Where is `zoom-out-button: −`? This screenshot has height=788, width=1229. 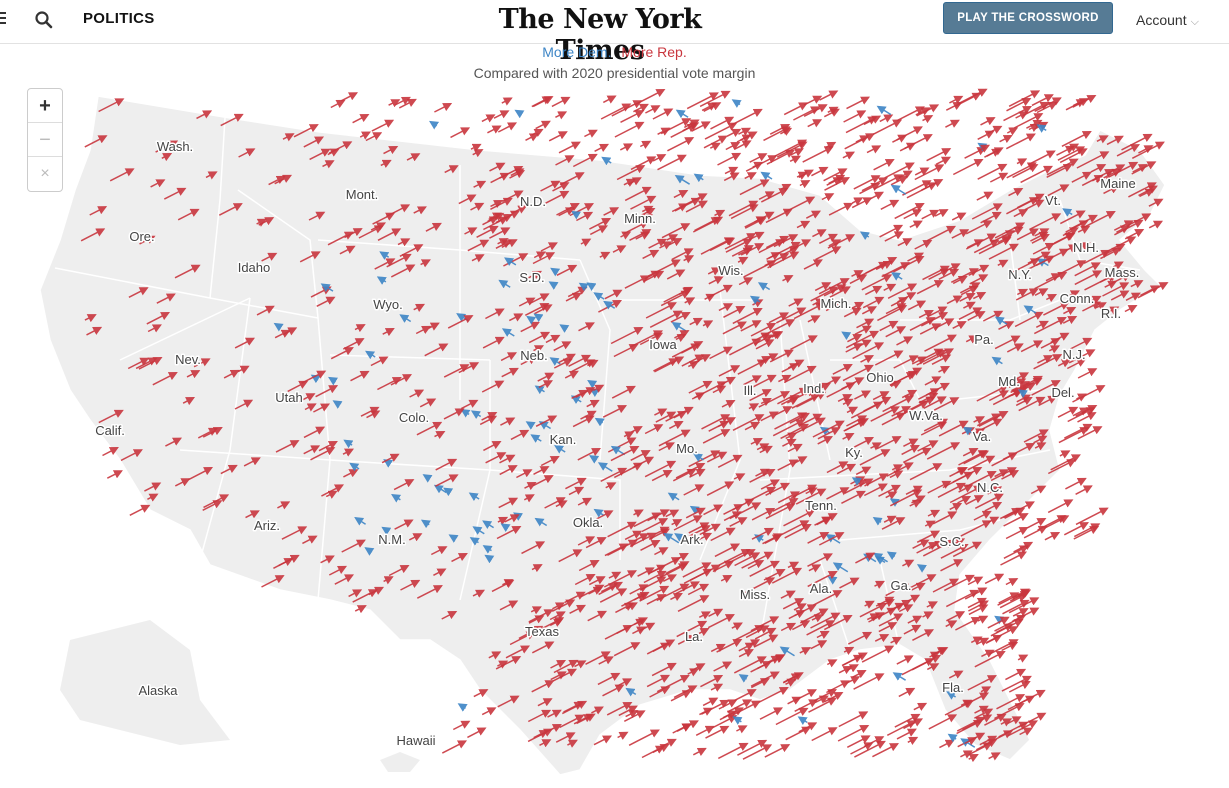 zoom-out-button: − is located at coordinates (45, 140).